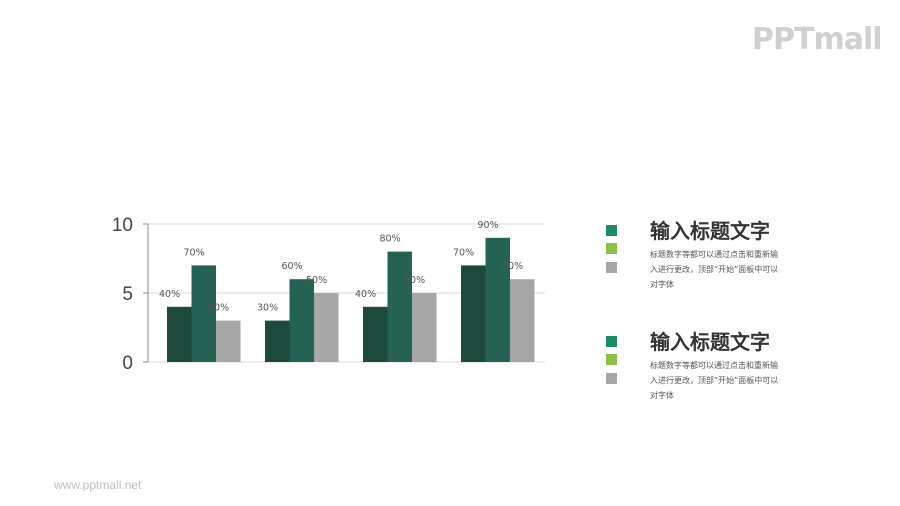 The image size is (900, 506). I want to click on y-tick-label: 0, so click(127, 363).